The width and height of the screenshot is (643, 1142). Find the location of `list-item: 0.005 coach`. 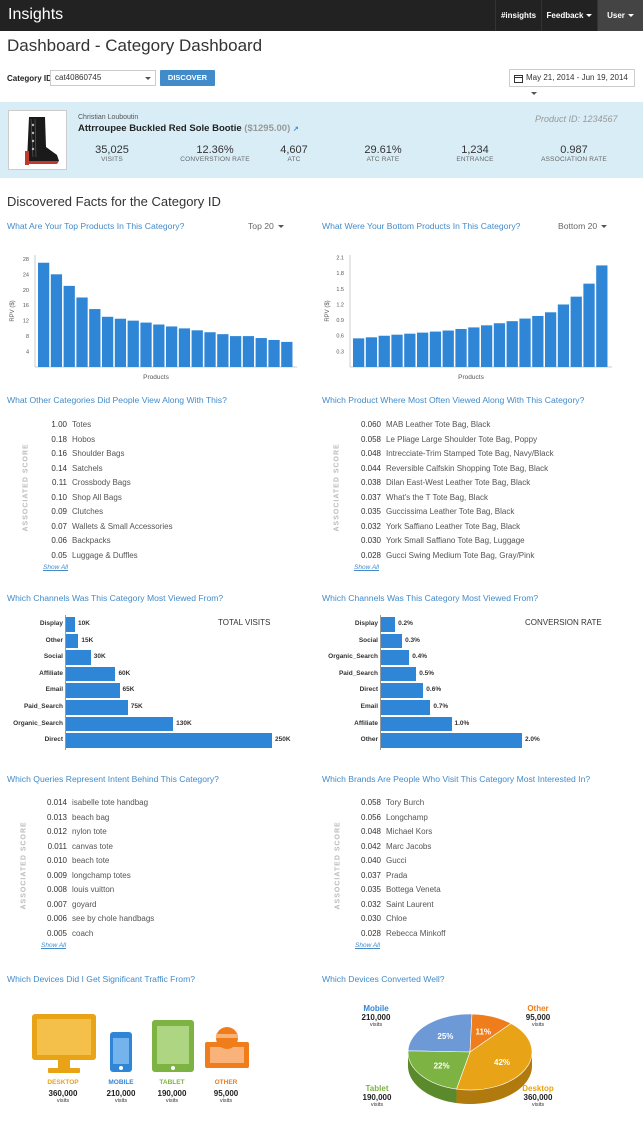

list-item: 0.005 coach is located at coordinates (65, 933).